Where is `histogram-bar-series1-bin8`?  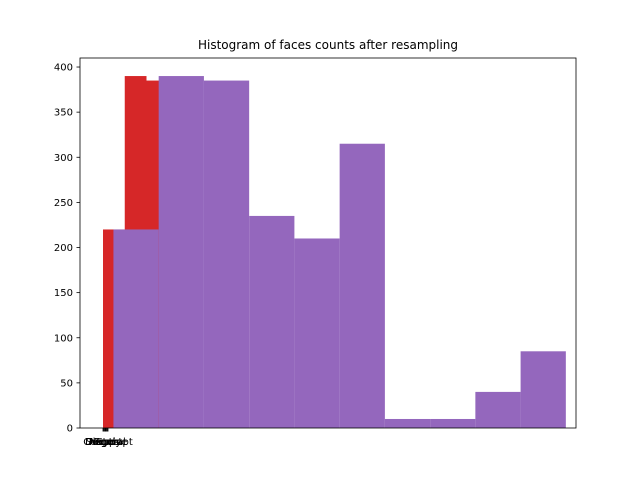
histogram-bar-series1-bin8 is located at coordinates (498, 409).